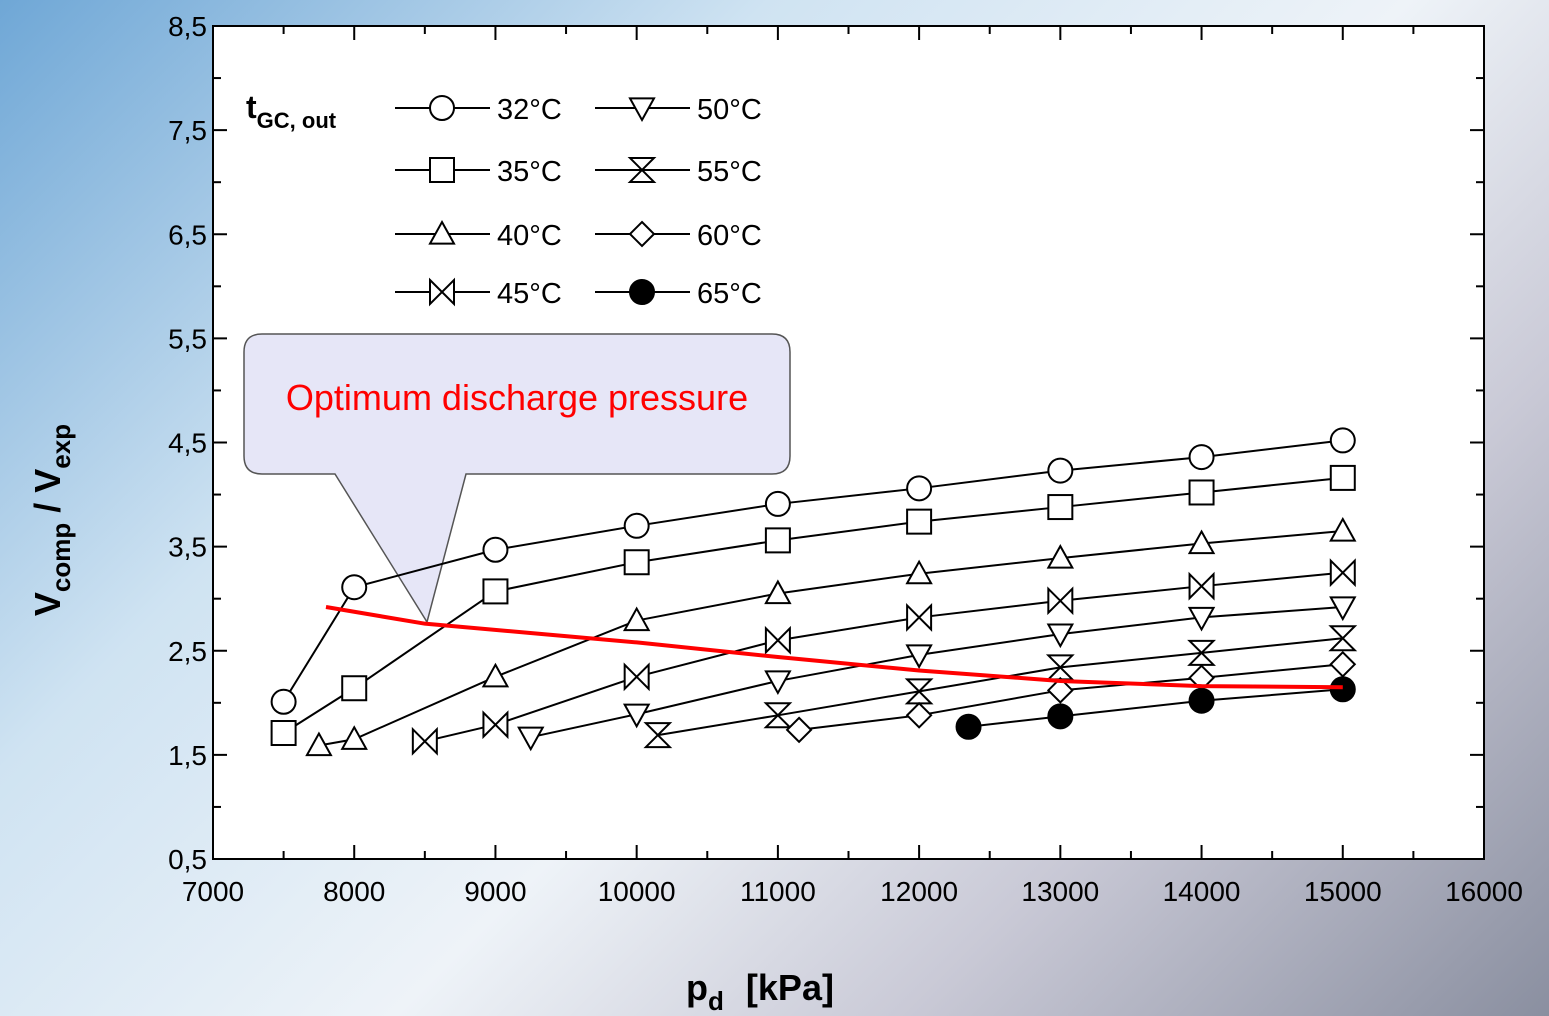 The width and height of the screenshot is (1549, 1016). Describe the element at coordinates (1060, 891) in the screenshot. I see `x-tick-label: 13000` at that location.